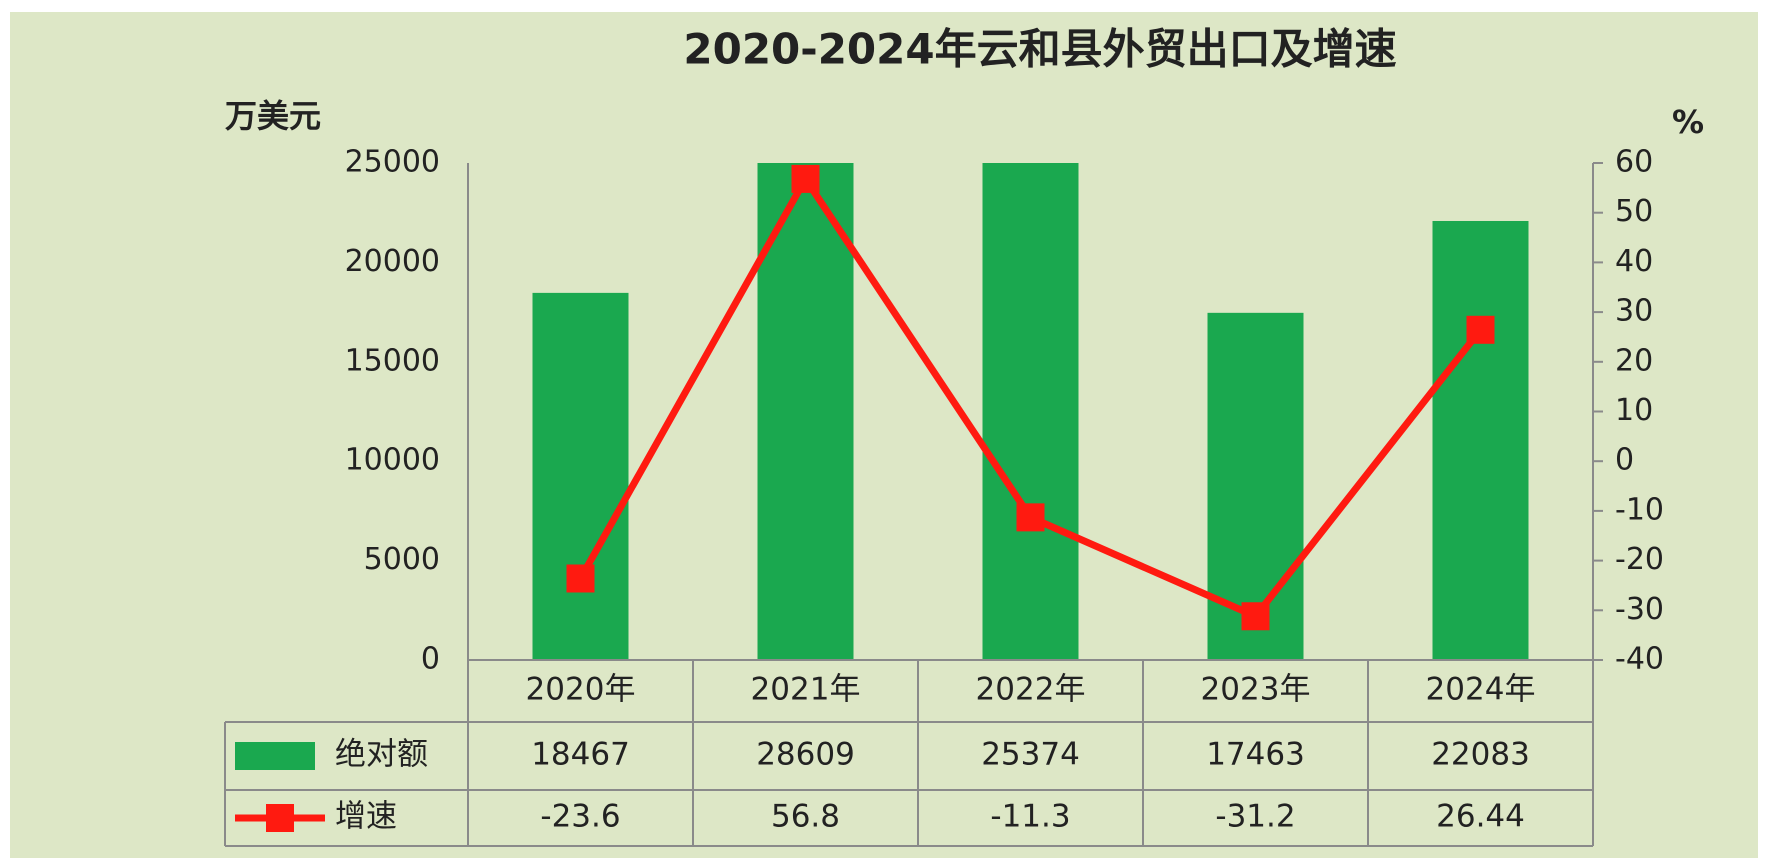 The width and height of the screenshot is (1768, 868). What do you see at coordinates (1639, 659) in the screenshot?
I see `y2-tick-label: -40` at bounding box center [1639, 659].